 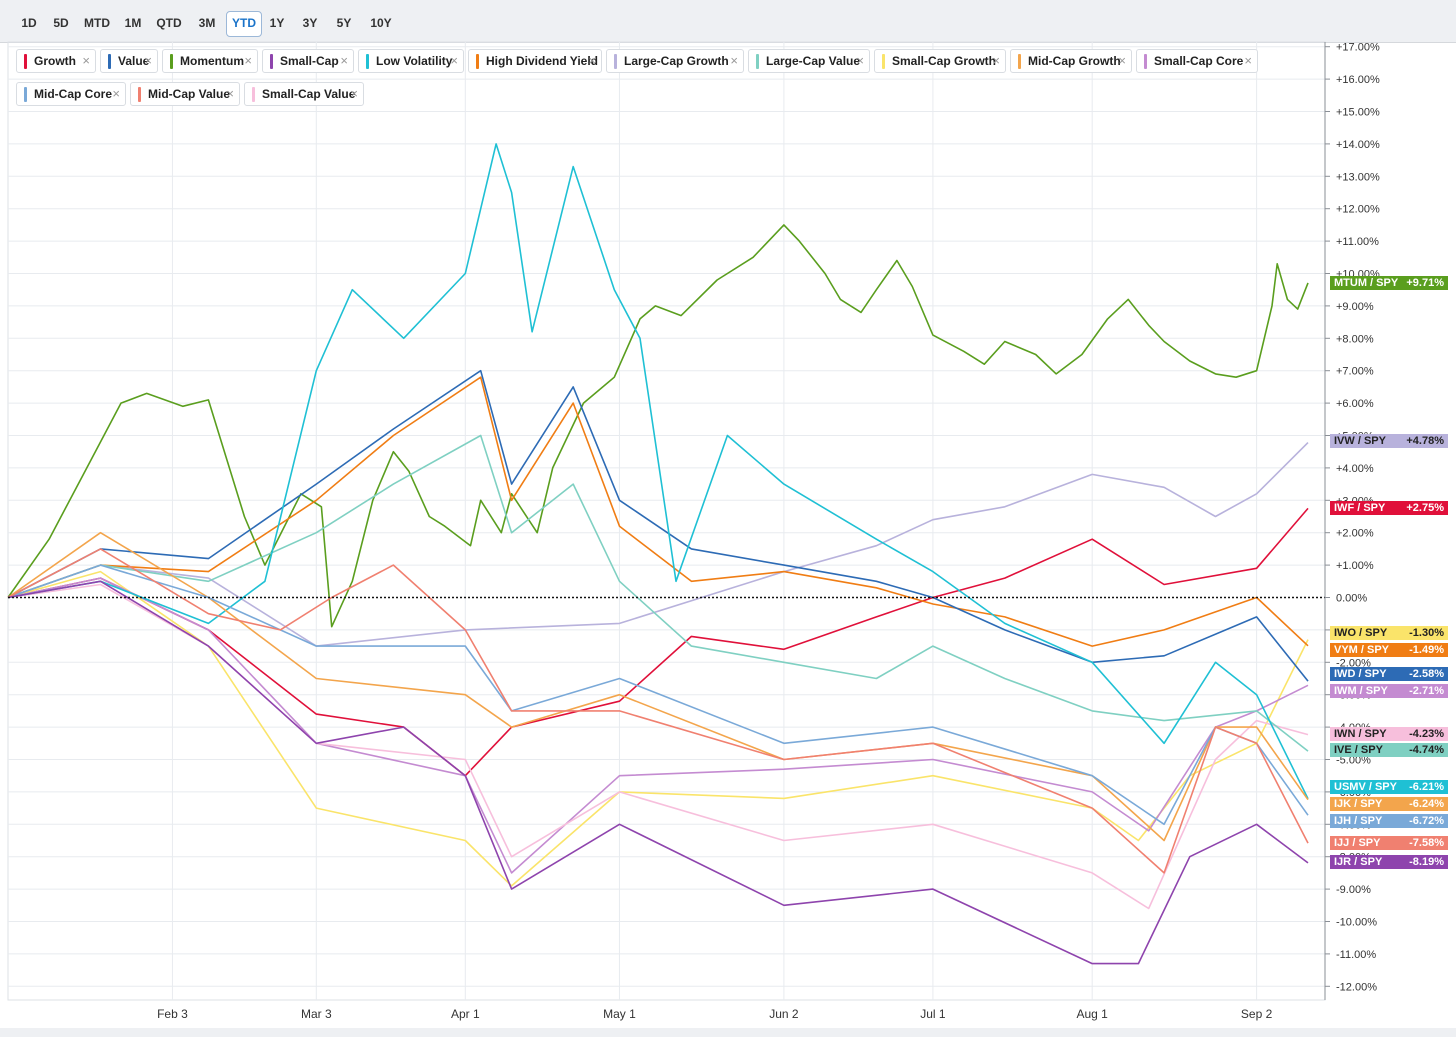 I want to click on range-button-10y: 10Y, so click(x=381, y=23).